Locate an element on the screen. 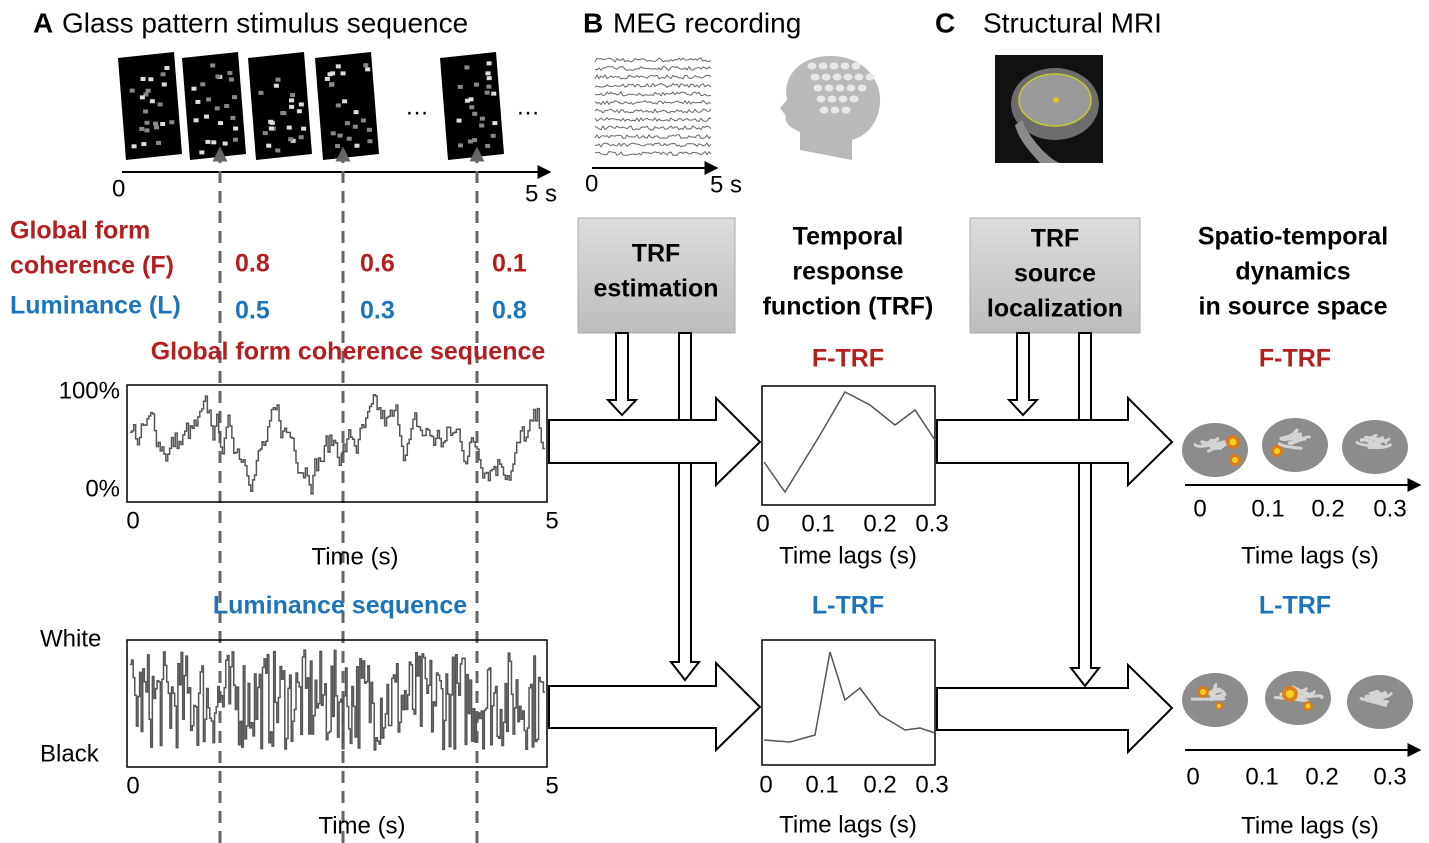 The image size is (1429, 843). x-tick-label: 0 is located at coordinates (1192, 776).